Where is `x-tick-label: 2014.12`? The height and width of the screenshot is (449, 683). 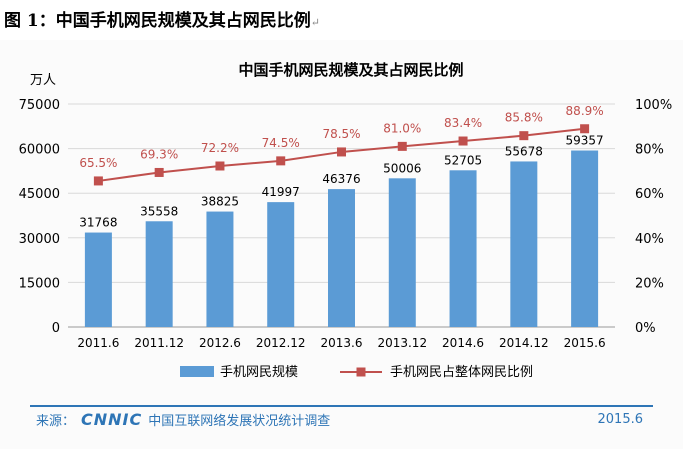
x-tick-label: 2014.12 is located at coordinates (524, 343).